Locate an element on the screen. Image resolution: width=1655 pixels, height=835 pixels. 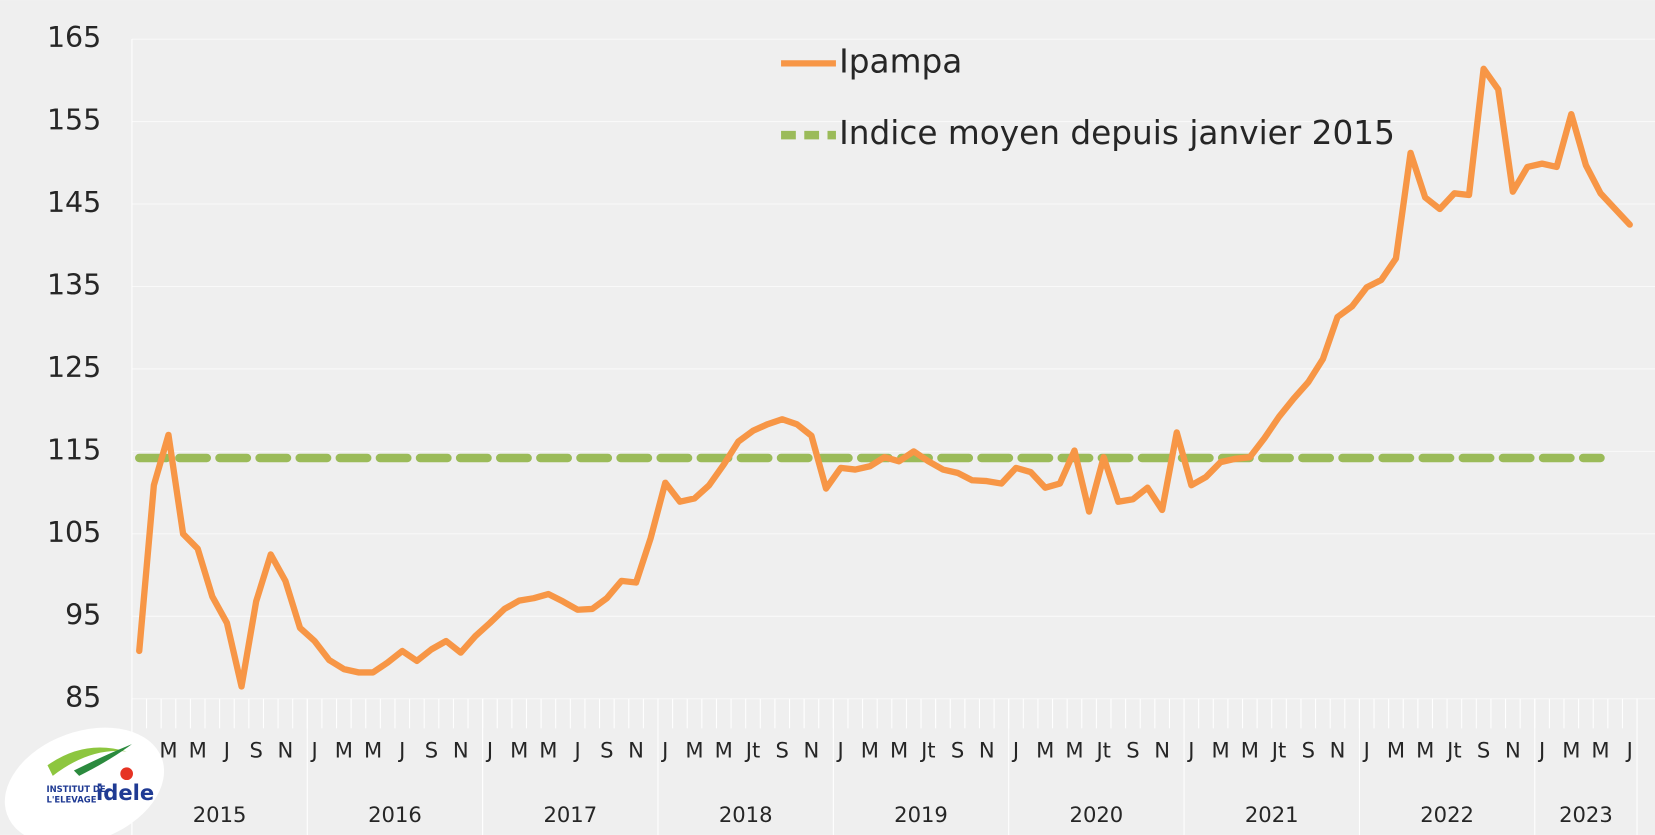
y-tick-label: 115 is located at coordinates (74, 449).